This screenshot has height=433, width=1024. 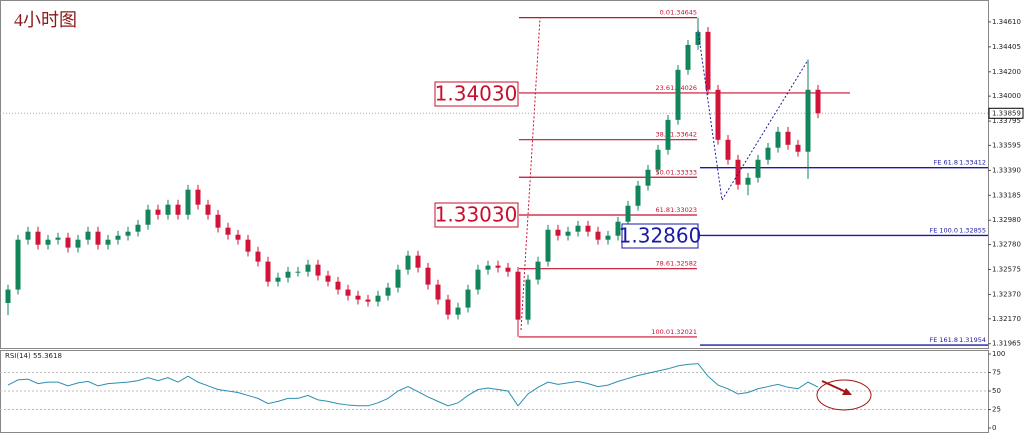 I want to click on y-tick-label: 1.32170, so click(x=1006, y=319).